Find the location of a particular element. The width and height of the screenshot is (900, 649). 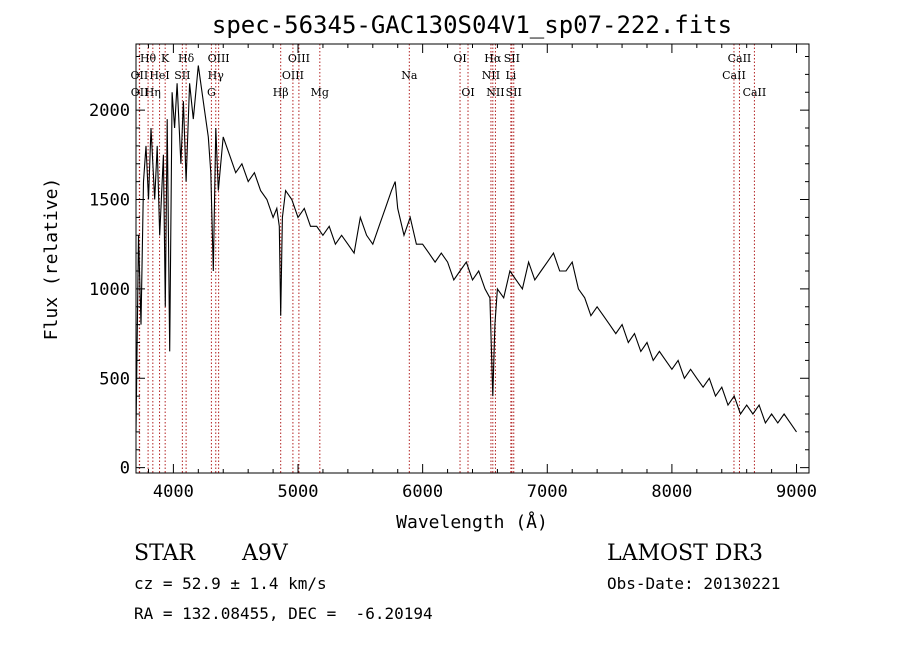

line-label: Hθ is located at coordinates (148, 58).